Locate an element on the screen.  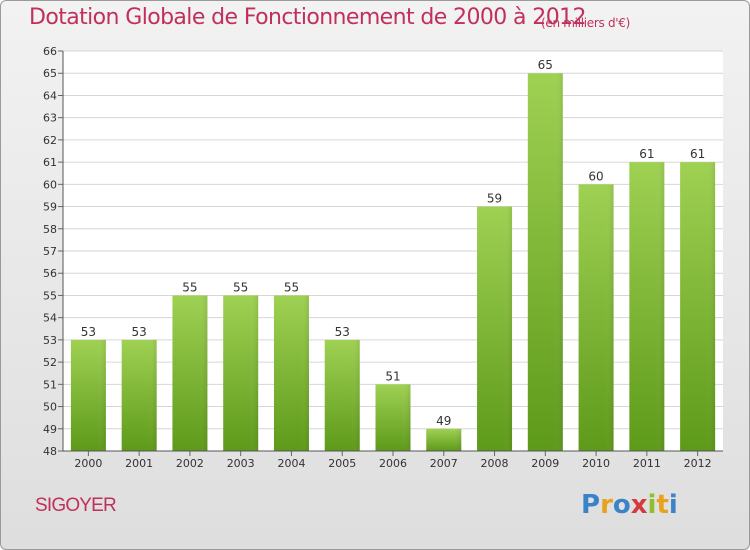
y-tick-label: 65 is located at coordinates (50, 73).